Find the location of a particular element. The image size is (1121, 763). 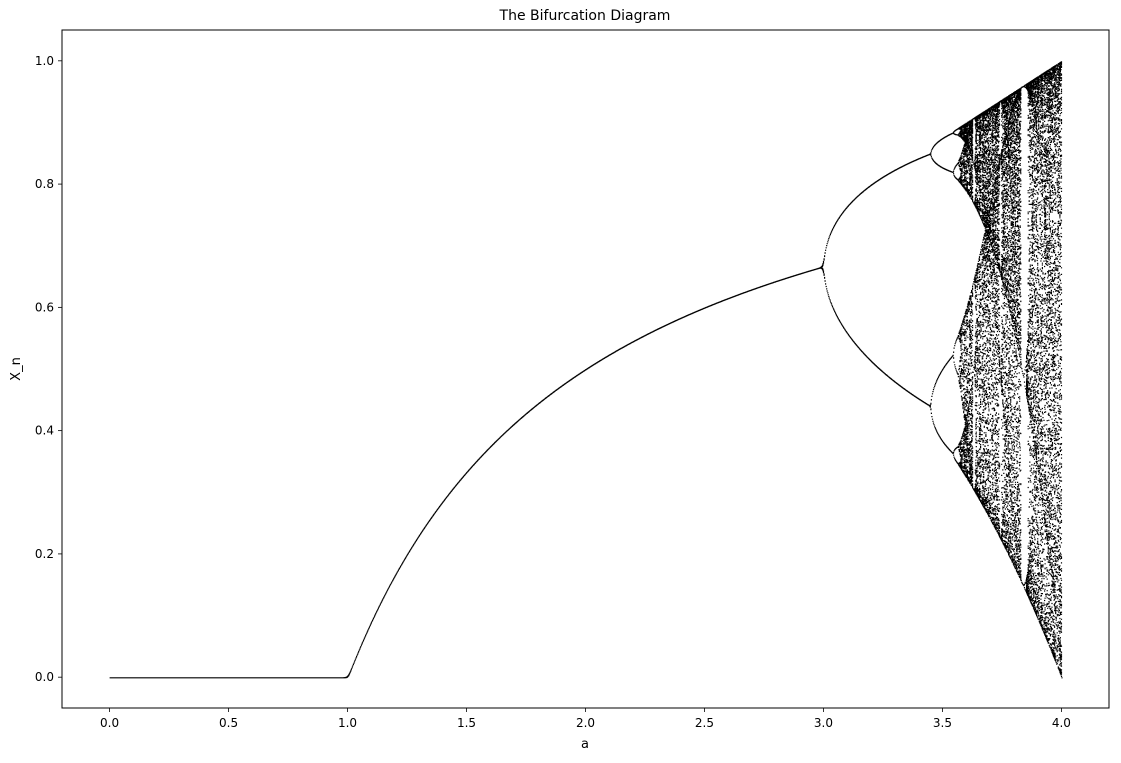

x-tick-label: 3.5 is located at coordinates (942, 723).